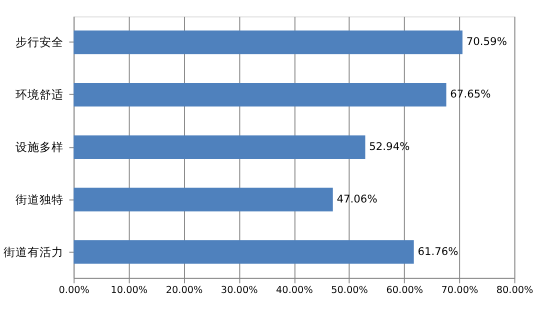  I want to click on x-tick-label: 0.00%, so click(74, 290).